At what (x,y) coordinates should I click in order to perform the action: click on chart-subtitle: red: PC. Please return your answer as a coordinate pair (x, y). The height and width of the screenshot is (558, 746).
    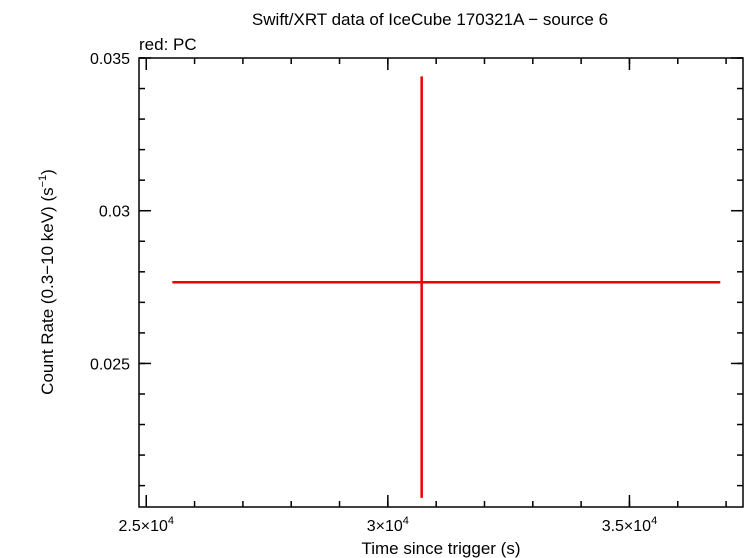
    Looking at the image, I should click on (168, 44).